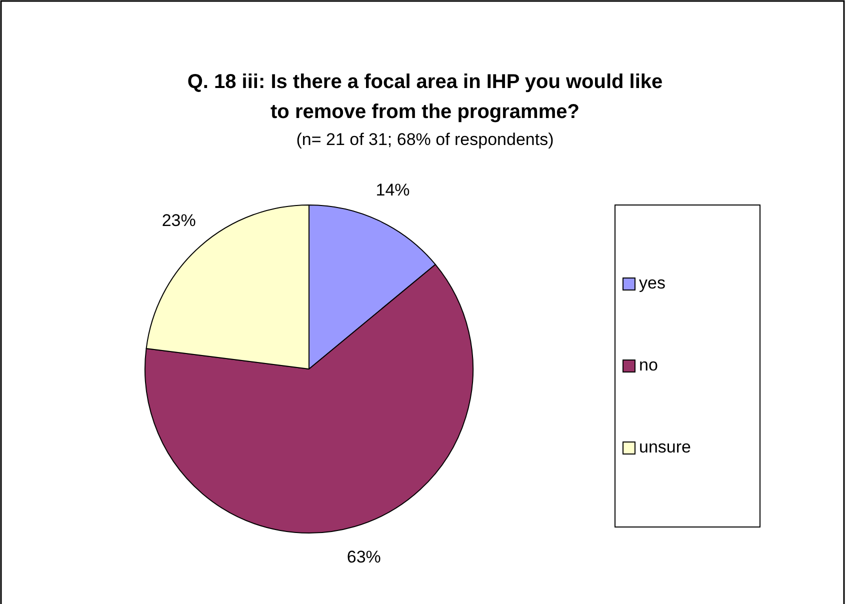 The image size is (846, 604). Describe the element at coordinates (652, 282) in the screenshot. I see `legend-label: yes` at that location.